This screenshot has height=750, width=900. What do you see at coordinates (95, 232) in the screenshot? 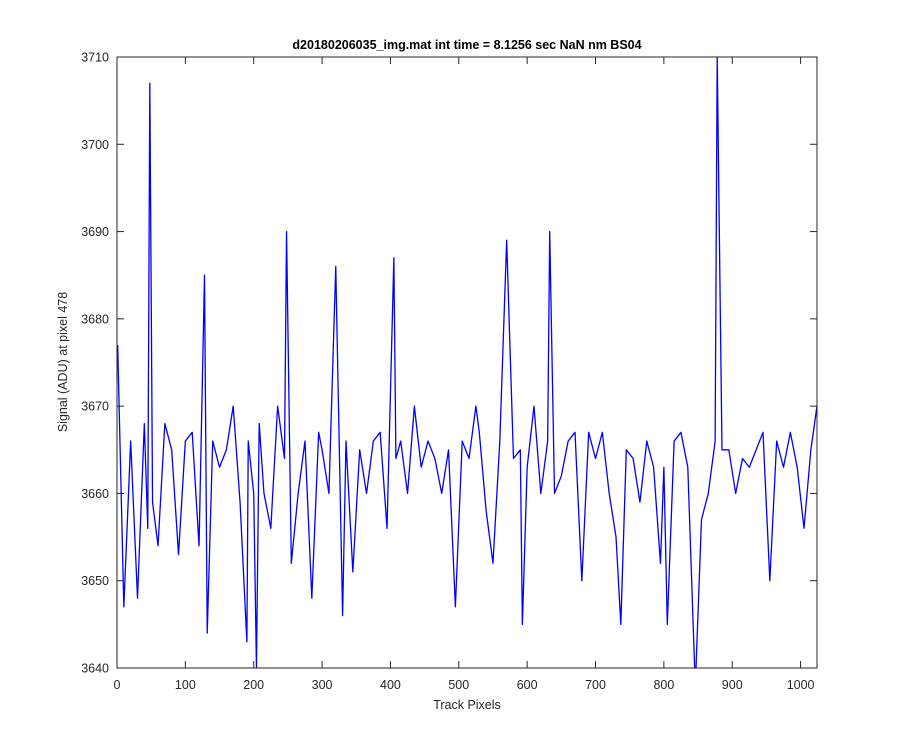
I see `y-tick-label: 3690` at bounding box center [95, 232].